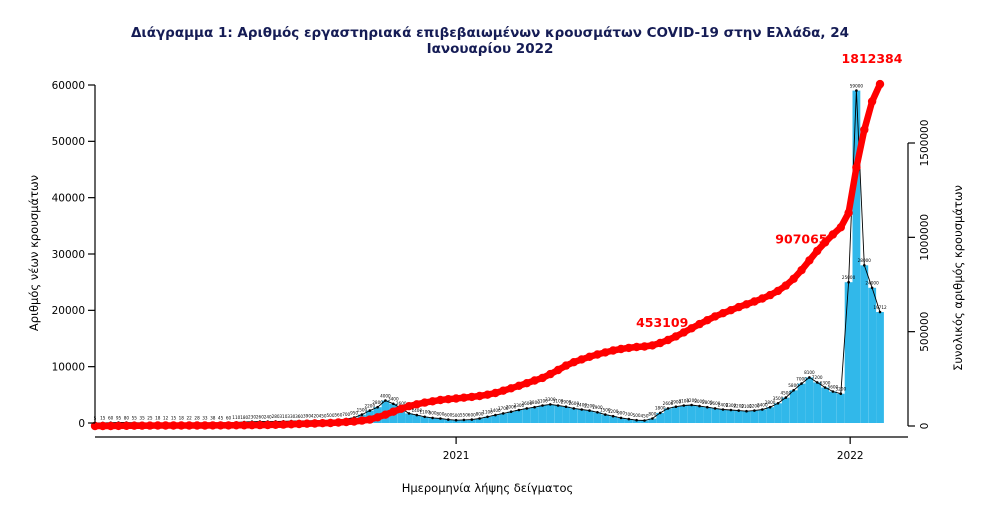 The width and height of the screenshot is (984, 518). What do you see at coordinates (662, 322) in the screenshot?
I see `annotation-453109: 453109` at bounding box center [662, 322].